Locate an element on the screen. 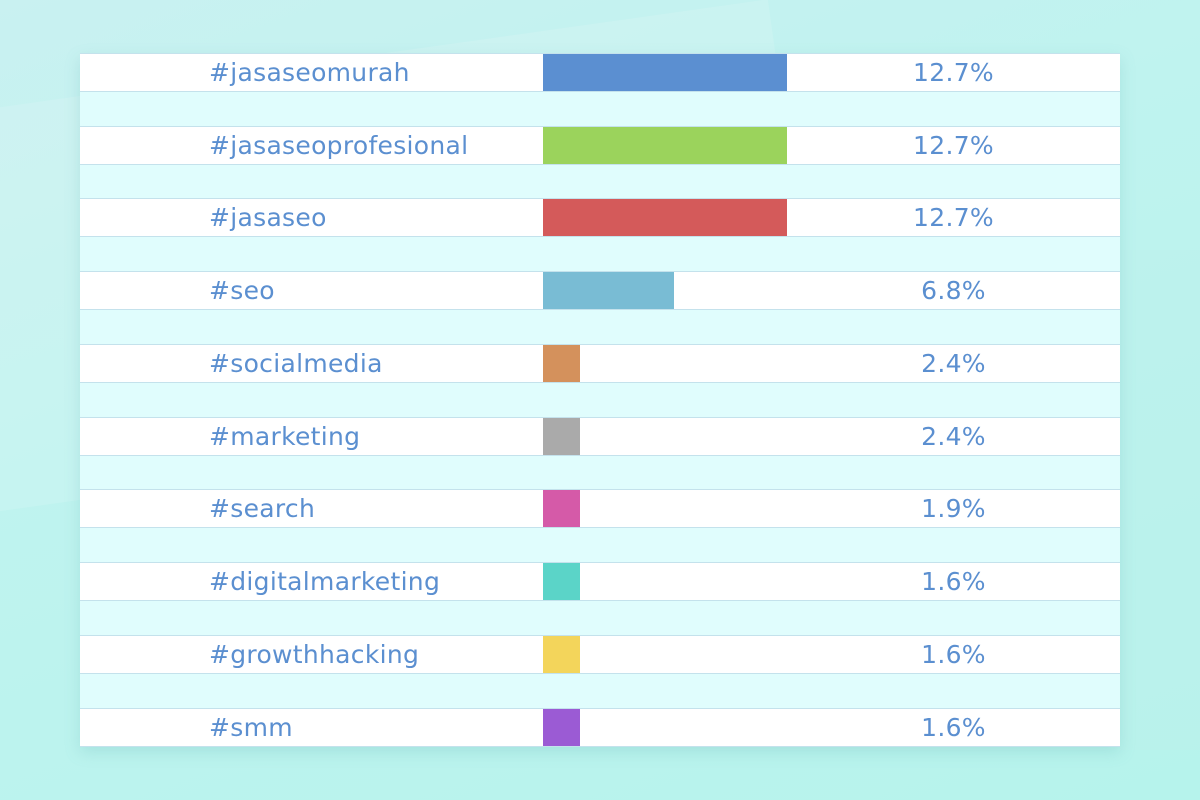 The width and height of the screenshot is (1200, 800). hashtag-label: #growthhacking is located at coordinates (314, 654).